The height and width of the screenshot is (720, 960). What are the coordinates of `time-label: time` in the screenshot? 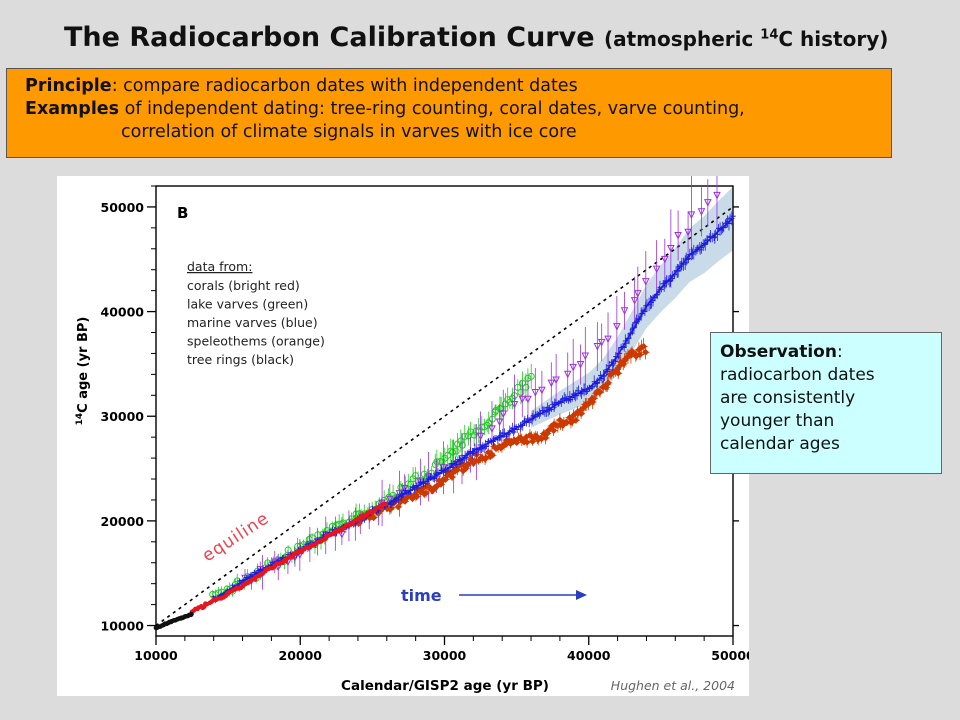 It's located at (421, 595).